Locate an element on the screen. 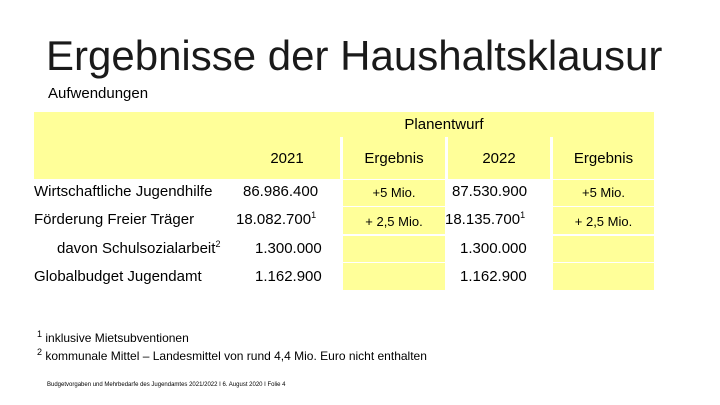  ergebnis-2021-row1: +5 Mio. is located at coordinates (394, 192).